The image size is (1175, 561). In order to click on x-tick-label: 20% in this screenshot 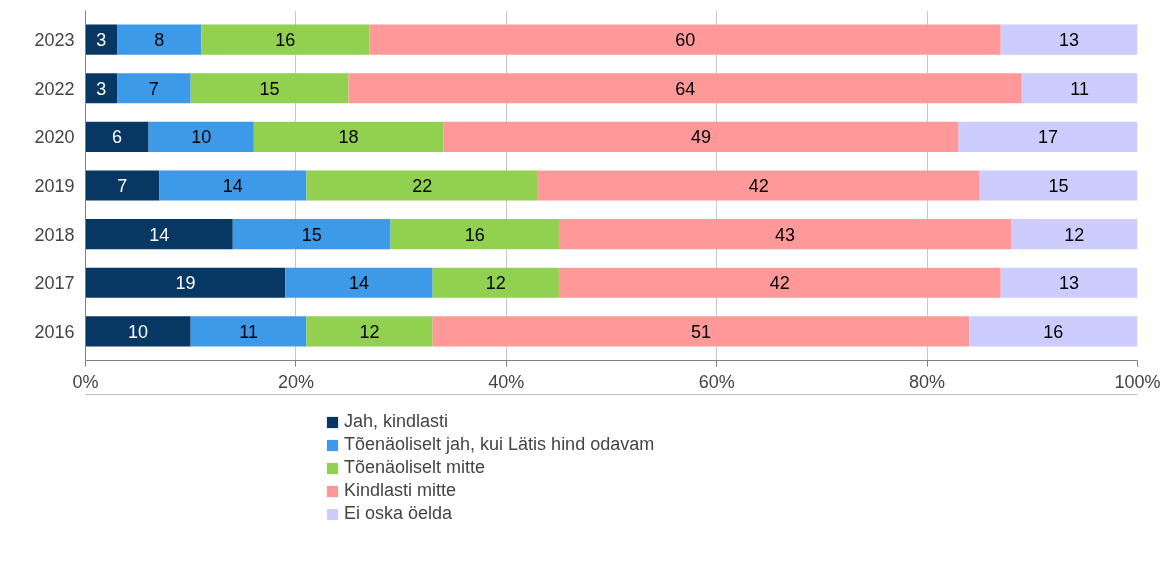, I will do `click(295, 381)`.